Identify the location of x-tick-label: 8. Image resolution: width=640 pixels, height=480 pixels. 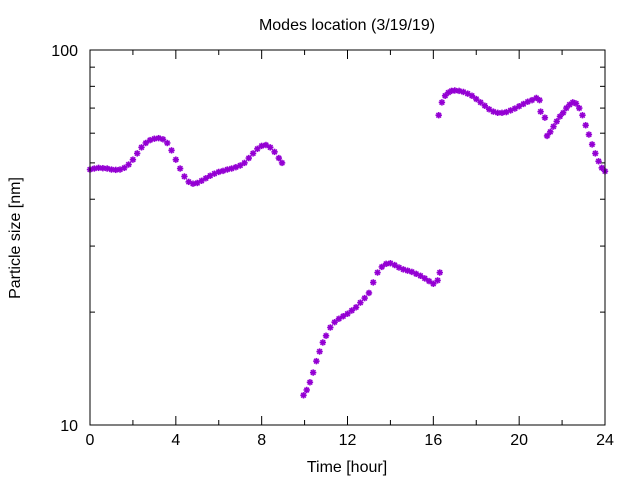
(261, 440).